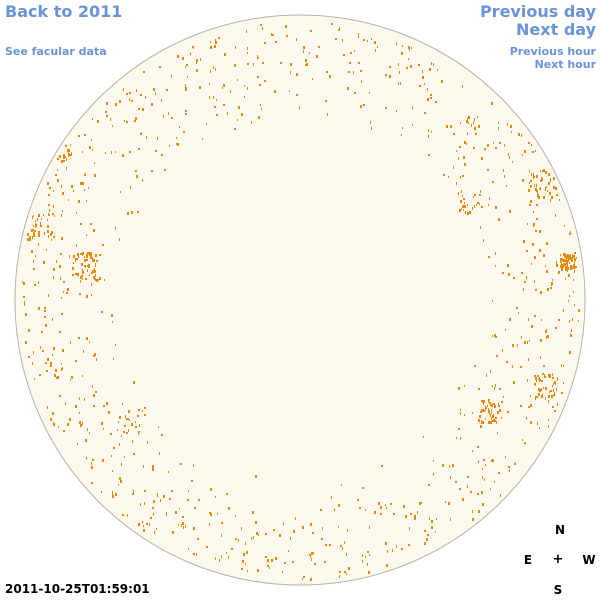 This screenshot has height=604, width=600. Describe the element at coordinates (528, 560) in the screenshot. I see `compass-east-label: E` at that location.